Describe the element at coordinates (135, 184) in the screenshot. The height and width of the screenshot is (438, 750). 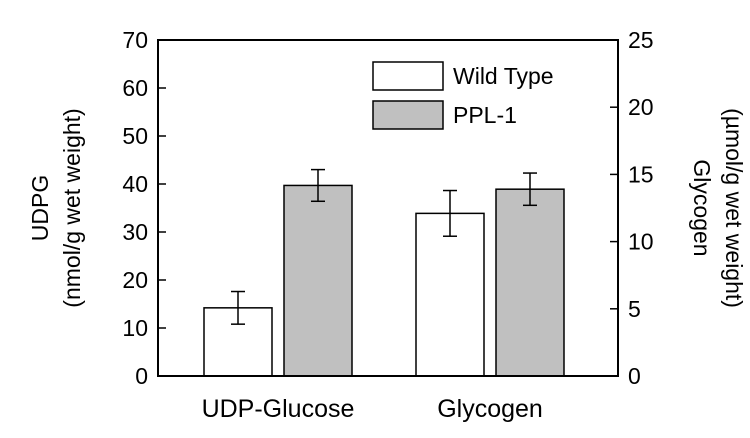
I see `left-tick-label: 40` at that location.